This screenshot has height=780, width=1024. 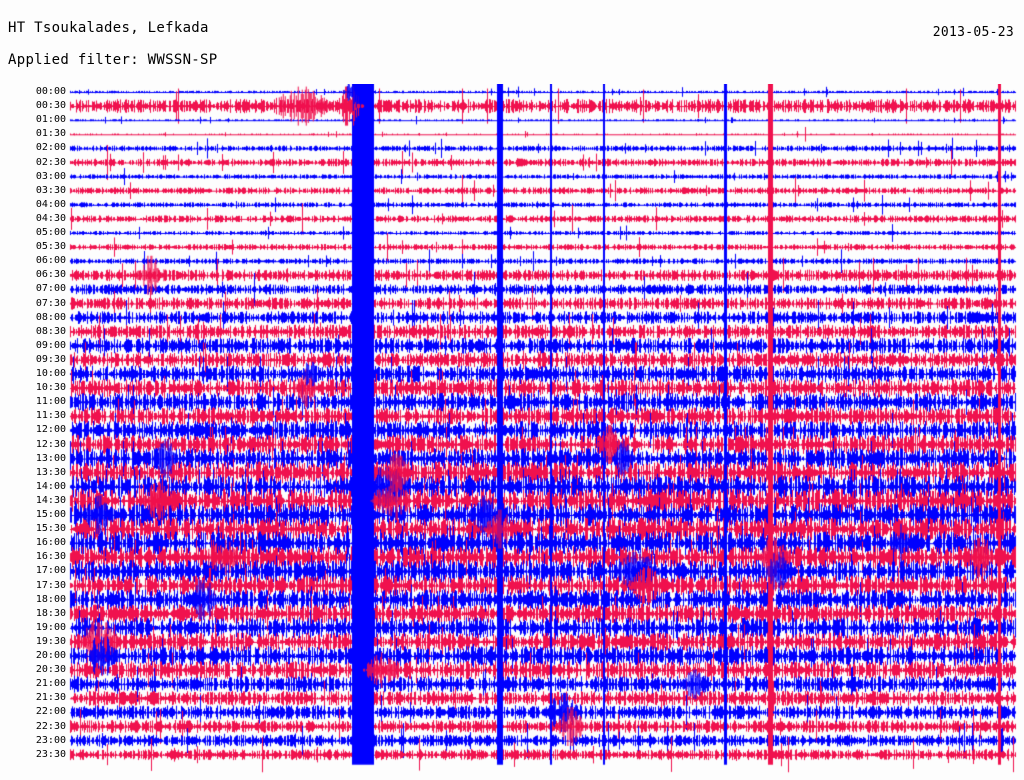 I want to click on time-row-label: 17:30, so click(x=50, y=585).